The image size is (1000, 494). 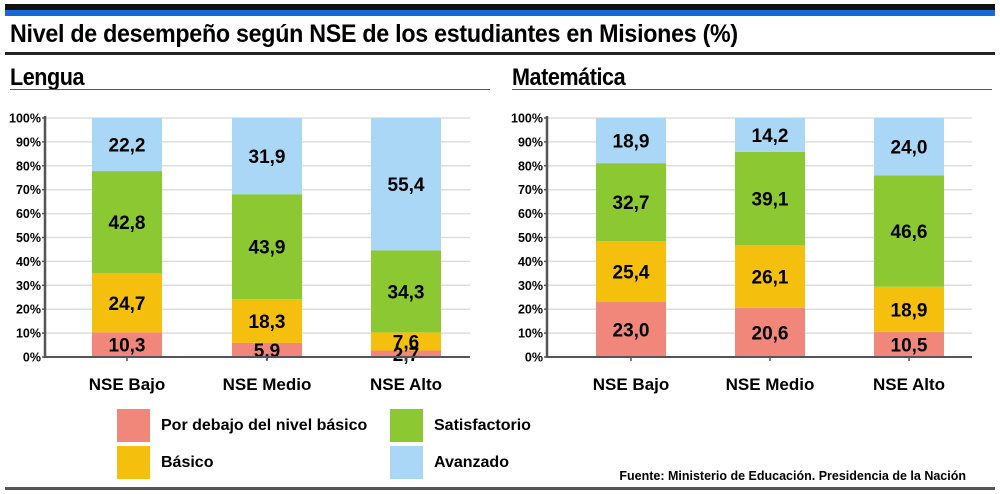 What do you see at coordinates (569, 77) in the screenshot?
I see `chart-title-matematica: Matemática` at bounding box center [569, 77].